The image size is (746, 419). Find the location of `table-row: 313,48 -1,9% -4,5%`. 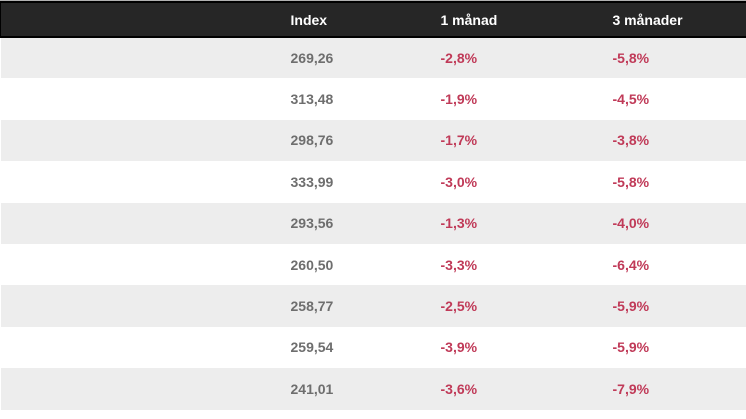

table-row: 313,48 -1,9% -4,5% is located at coordinates (373, 99).